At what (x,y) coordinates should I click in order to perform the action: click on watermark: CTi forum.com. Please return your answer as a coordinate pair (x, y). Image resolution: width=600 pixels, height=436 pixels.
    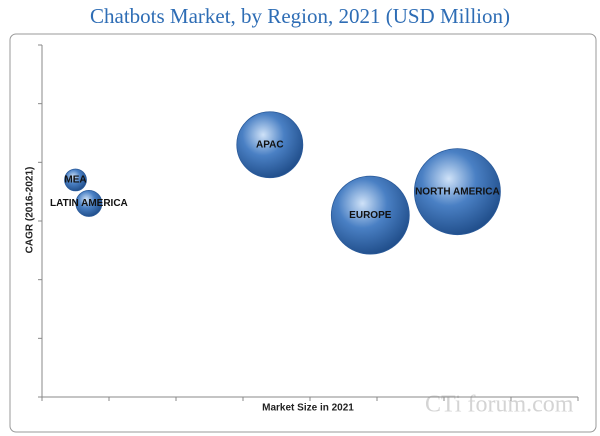
    Looking at the image, I should click on (499, 405).